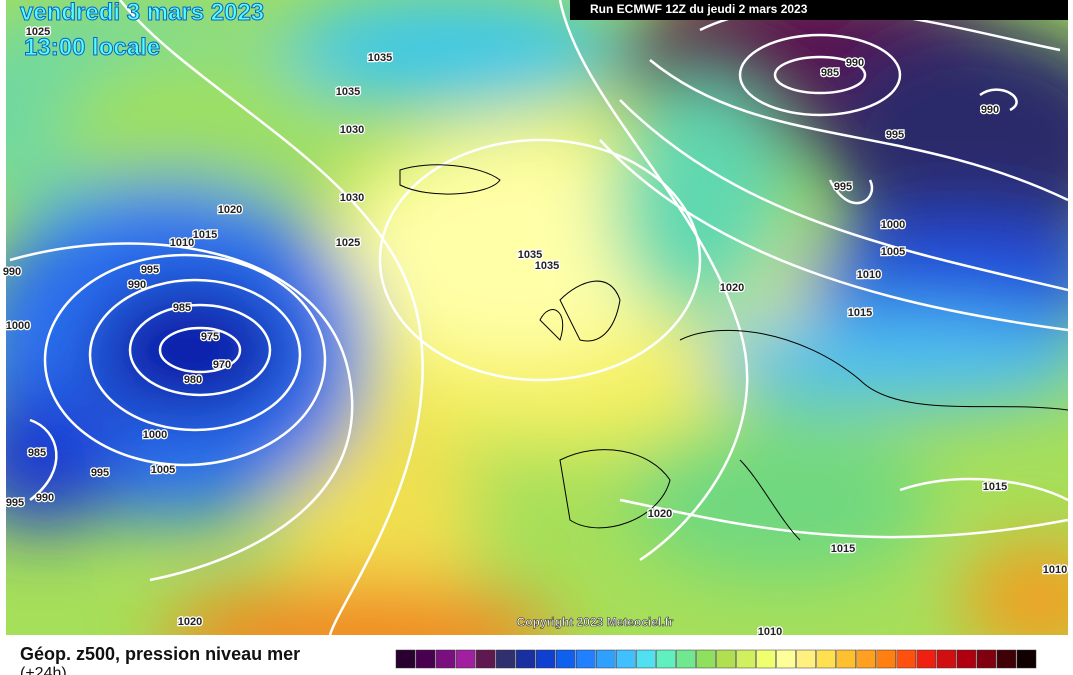 Image resolution: width=1073 pixels, height=675 pixels. What do you see at coordinates (193, 380) in the screenshot?
I see `isobar-label: 980` at bounding box center [193, 380].